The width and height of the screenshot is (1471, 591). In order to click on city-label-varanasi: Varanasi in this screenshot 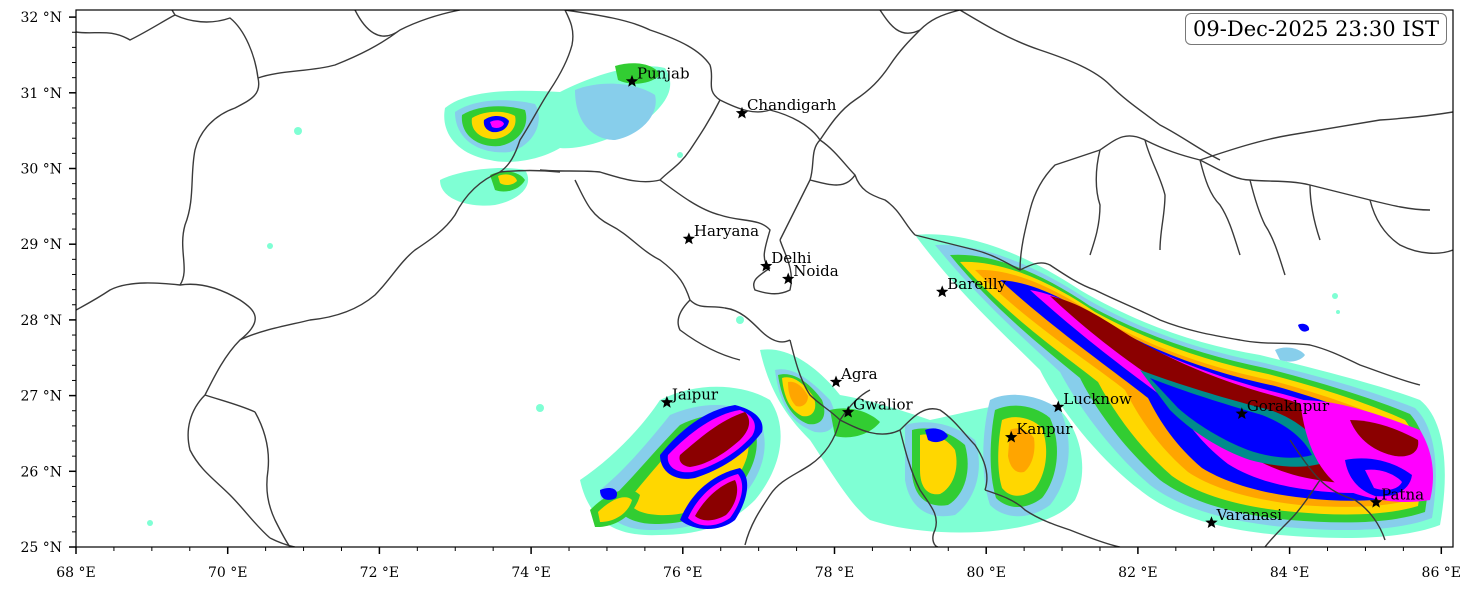, I will do `click(1248, 515)`.